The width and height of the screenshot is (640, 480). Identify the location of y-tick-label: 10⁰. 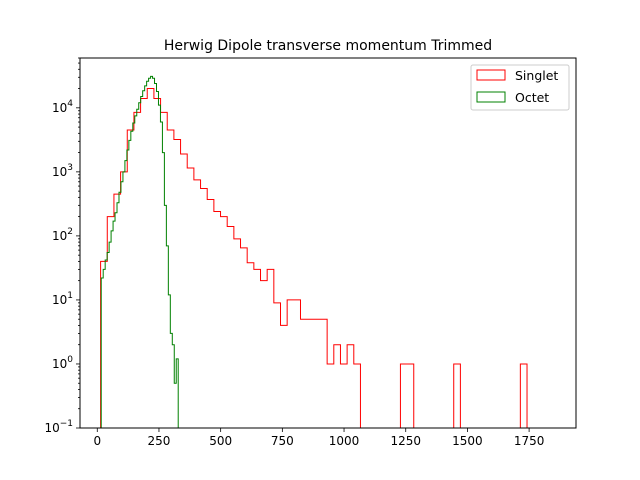
(62, 363).